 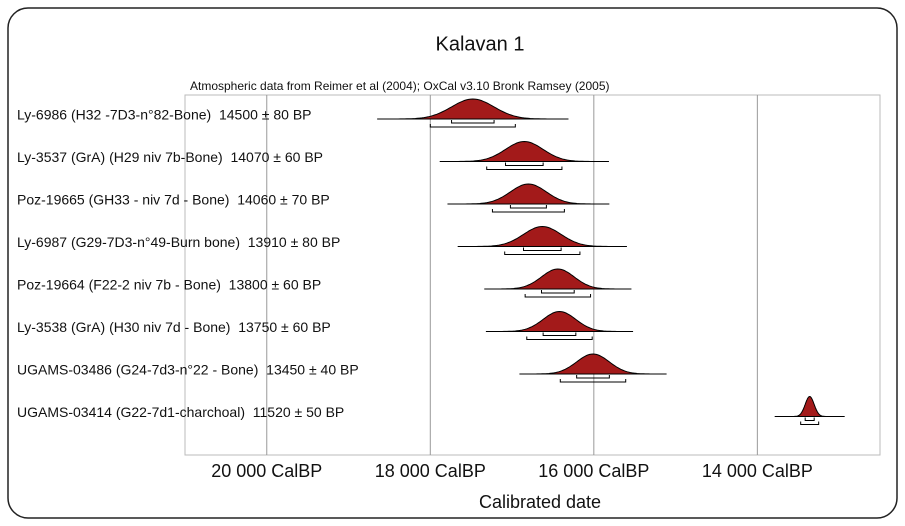 I want to click on x-tick-label: 16 000 CalBP, so click(x=593, y=471).